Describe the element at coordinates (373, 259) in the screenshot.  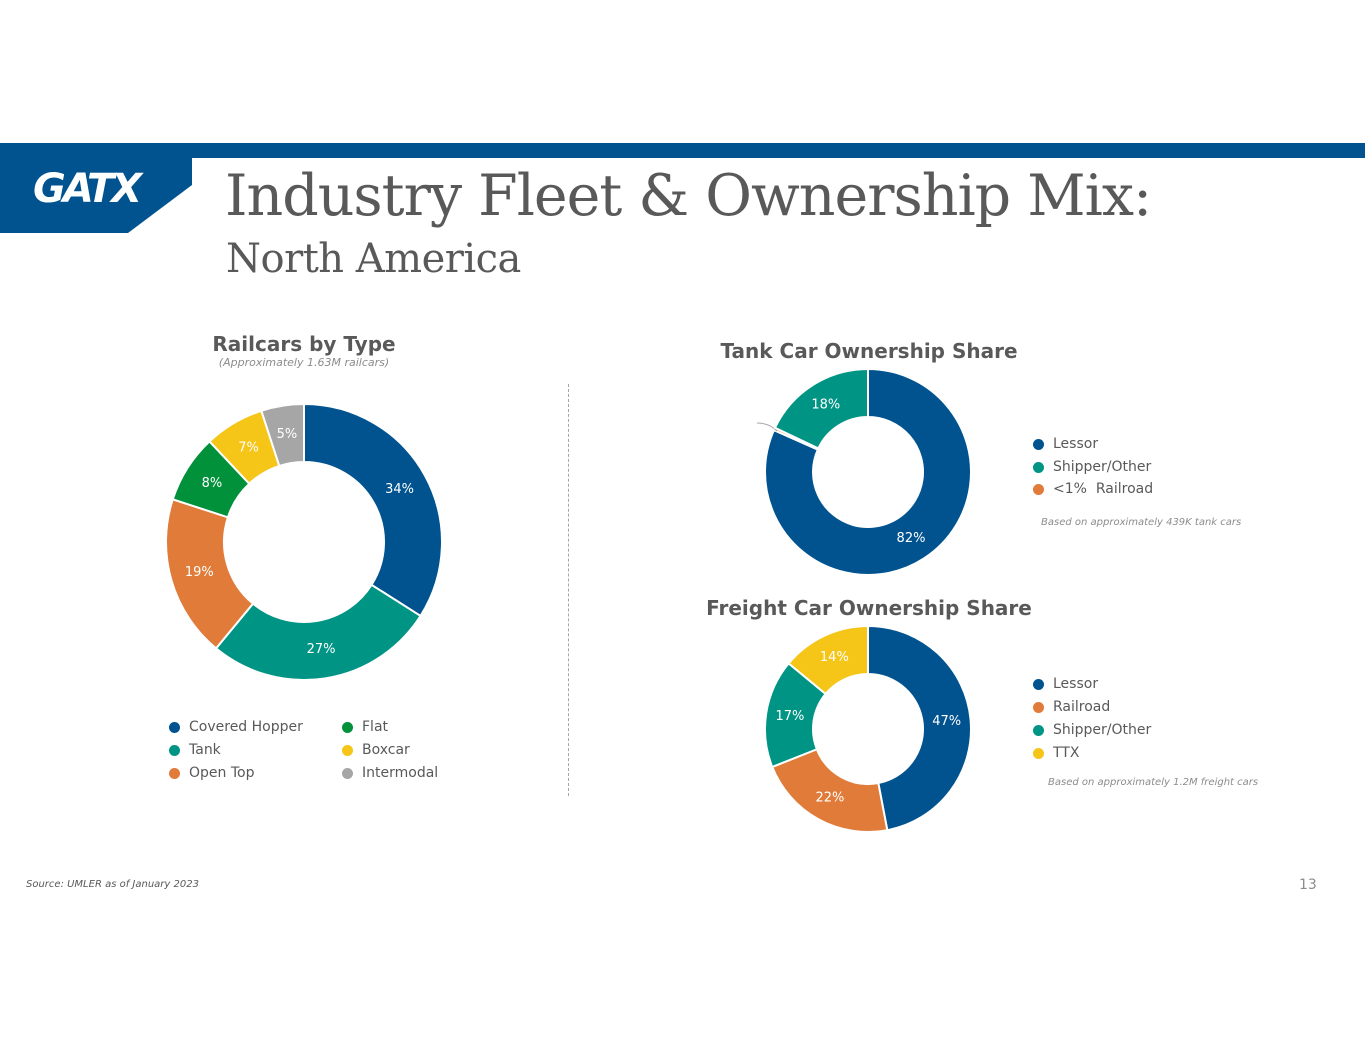
I see `page-subtitle: North America` at that location.